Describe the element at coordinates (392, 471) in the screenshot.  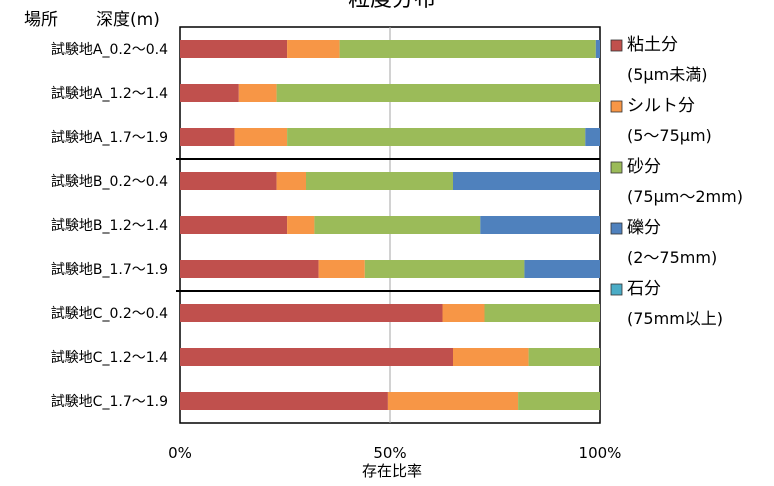
I see `x-axis-label: 存在比率` at that location.